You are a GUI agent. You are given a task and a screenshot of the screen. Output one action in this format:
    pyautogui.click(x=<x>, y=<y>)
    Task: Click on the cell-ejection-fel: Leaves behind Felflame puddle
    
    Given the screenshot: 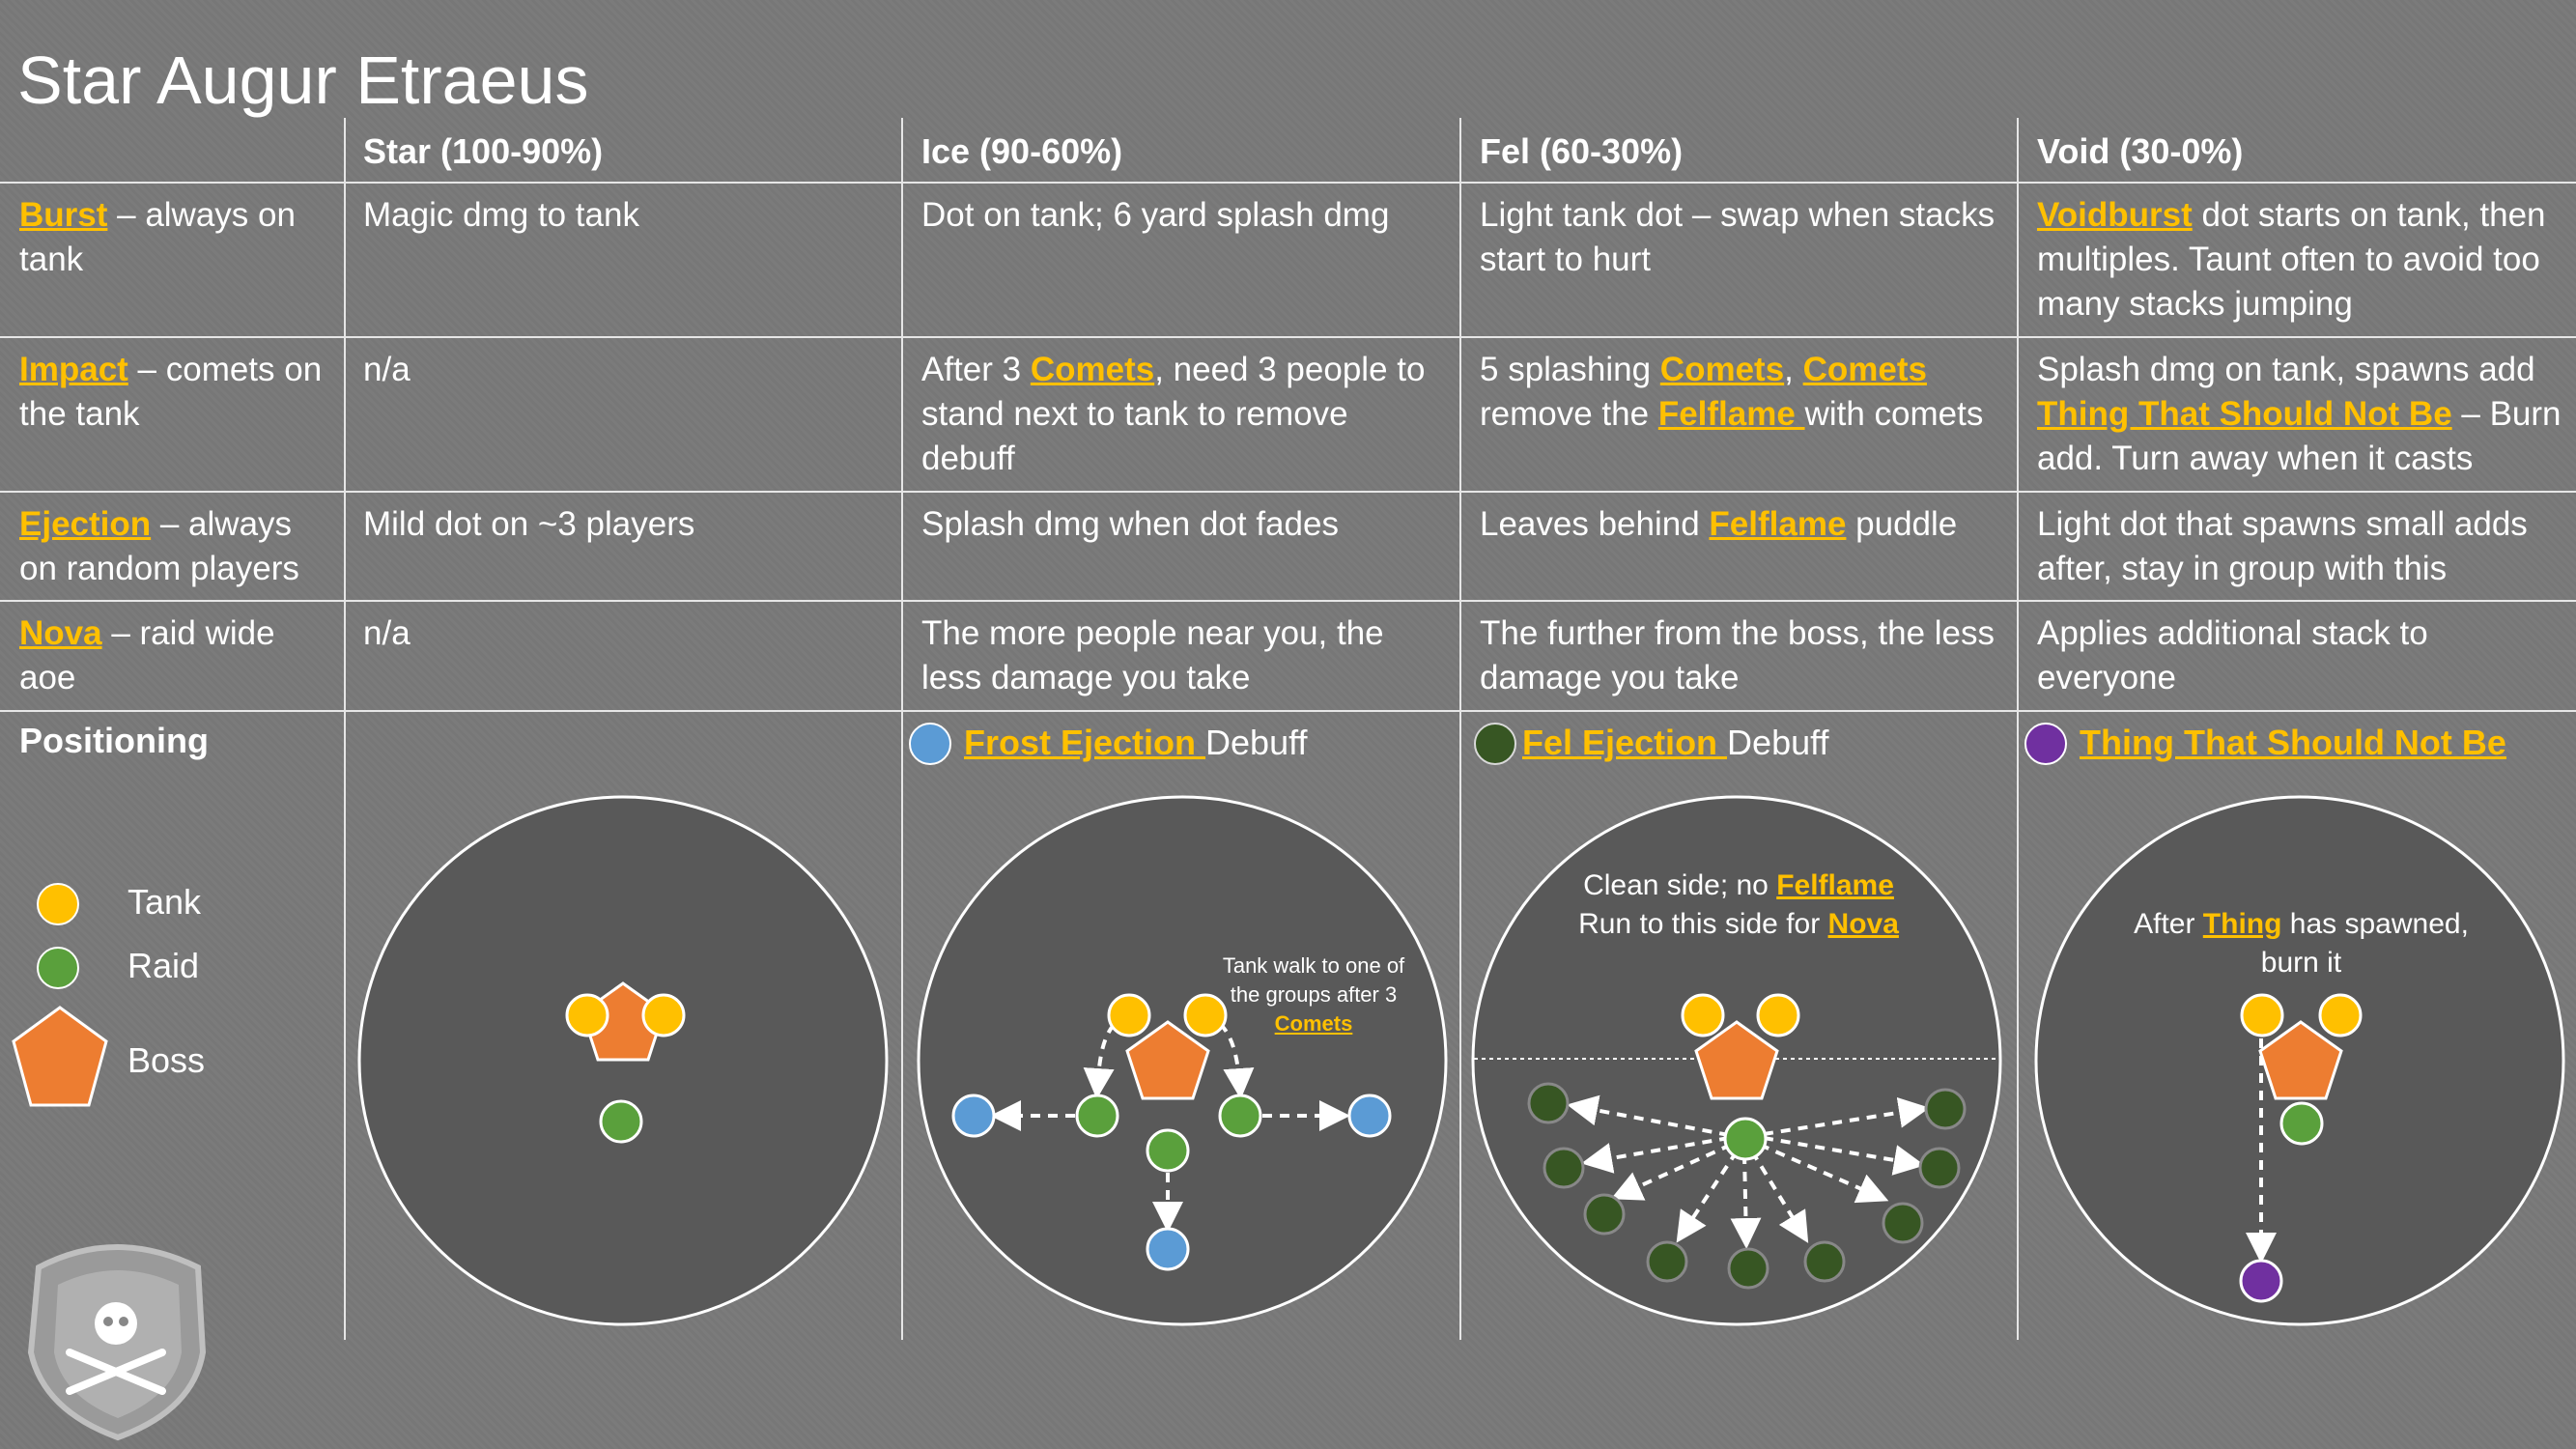 What is the action you would take?
    pyautogui.click(x=1719, y=524)
    